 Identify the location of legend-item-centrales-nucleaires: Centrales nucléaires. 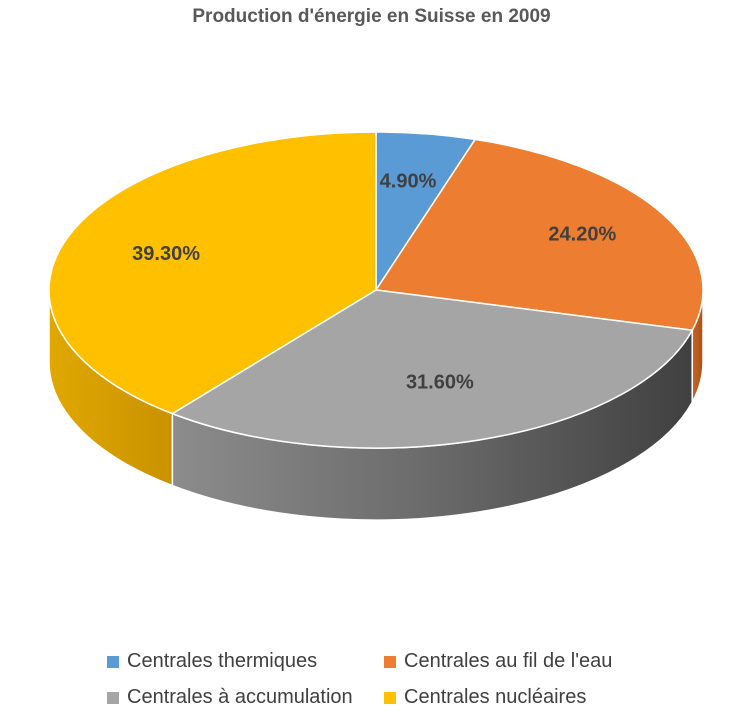
(485, 697).